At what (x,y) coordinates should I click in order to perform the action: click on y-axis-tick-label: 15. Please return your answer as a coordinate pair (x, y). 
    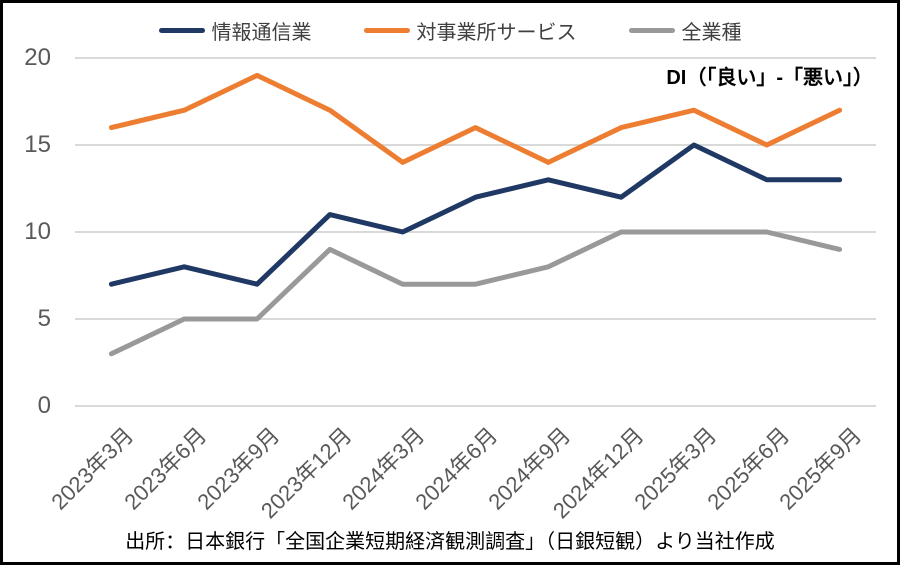
    Looking at the image, I should click on (37, 144).